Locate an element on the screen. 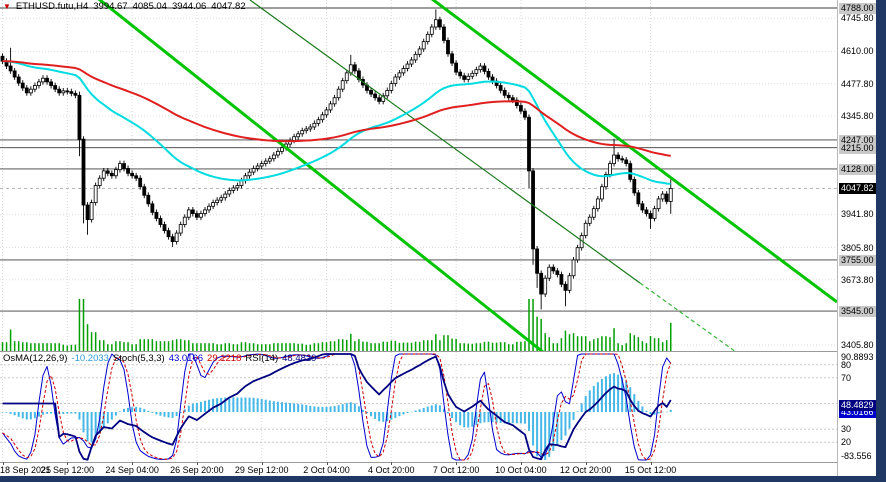 This screenshot has height=482, width=886. indicator-axis-label: 30 is located at coordinates (846, 429).